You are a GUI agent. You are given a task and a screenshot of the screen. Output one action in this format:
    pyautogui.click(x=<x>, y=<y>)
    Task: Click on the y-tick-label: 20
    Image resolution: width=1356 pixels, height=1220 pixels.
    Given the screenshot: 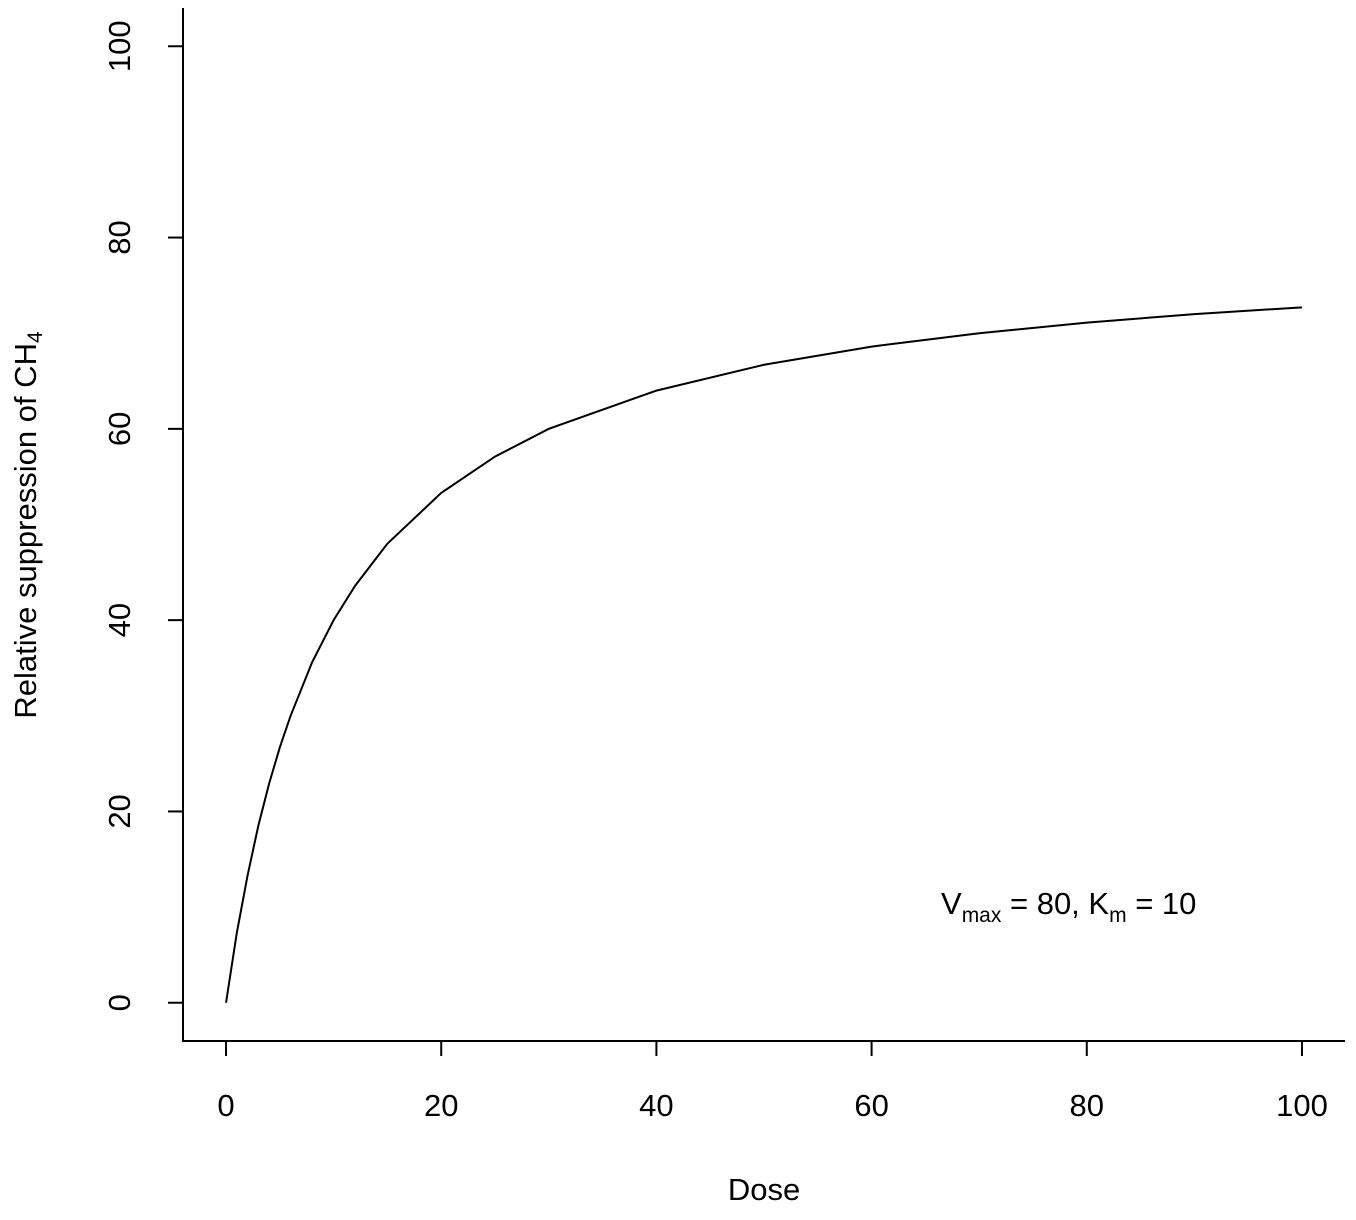 What is the action you would take?
    pyautogui.click(x=119, y=811)
    